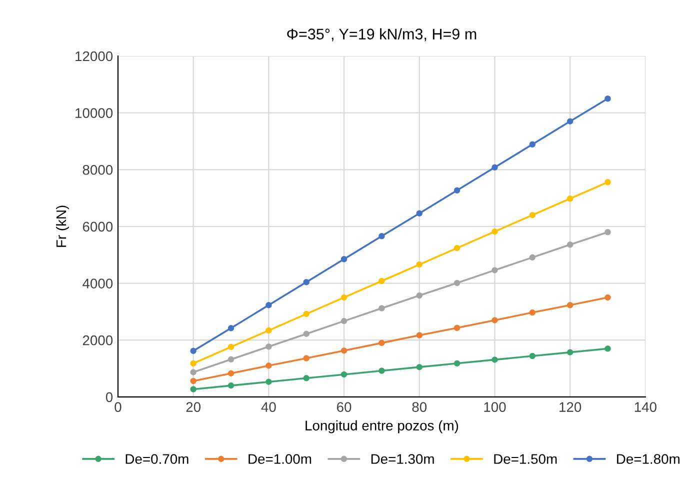 The width and height of the screenshot is (694, 487). What do you see at coordinates (118, 407) in the screenshot?
I see `x-tick-label: 0` at bounding box center [118, 407].